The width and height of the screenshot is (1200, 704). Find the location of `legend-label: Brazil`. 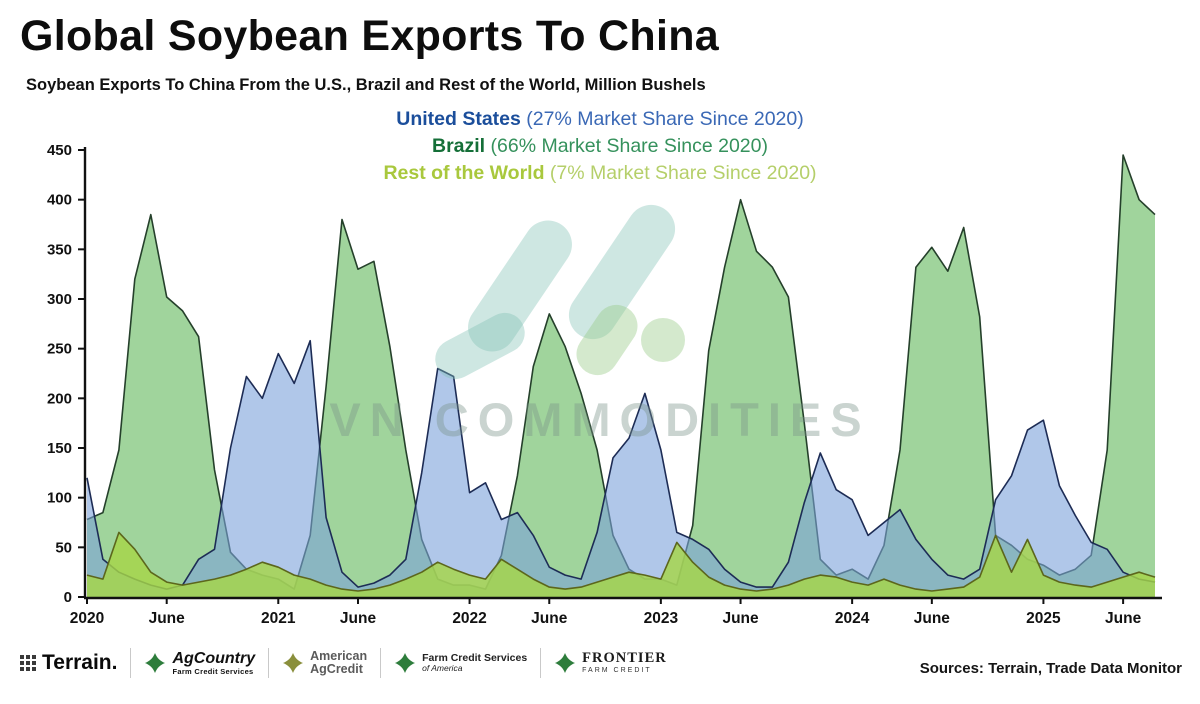

legend-label: Brazil is located at coordinates (458, 146).